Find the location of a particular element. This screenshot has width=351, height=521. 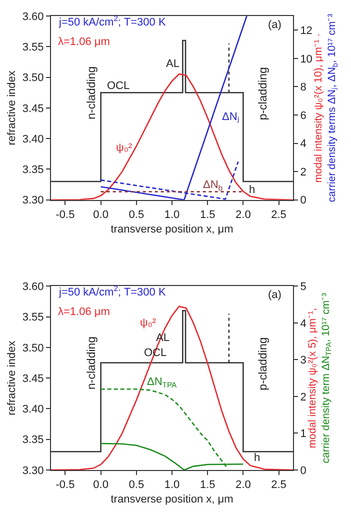

annotation: ΔN$_{b}$ is located at coordinates (213, 185).